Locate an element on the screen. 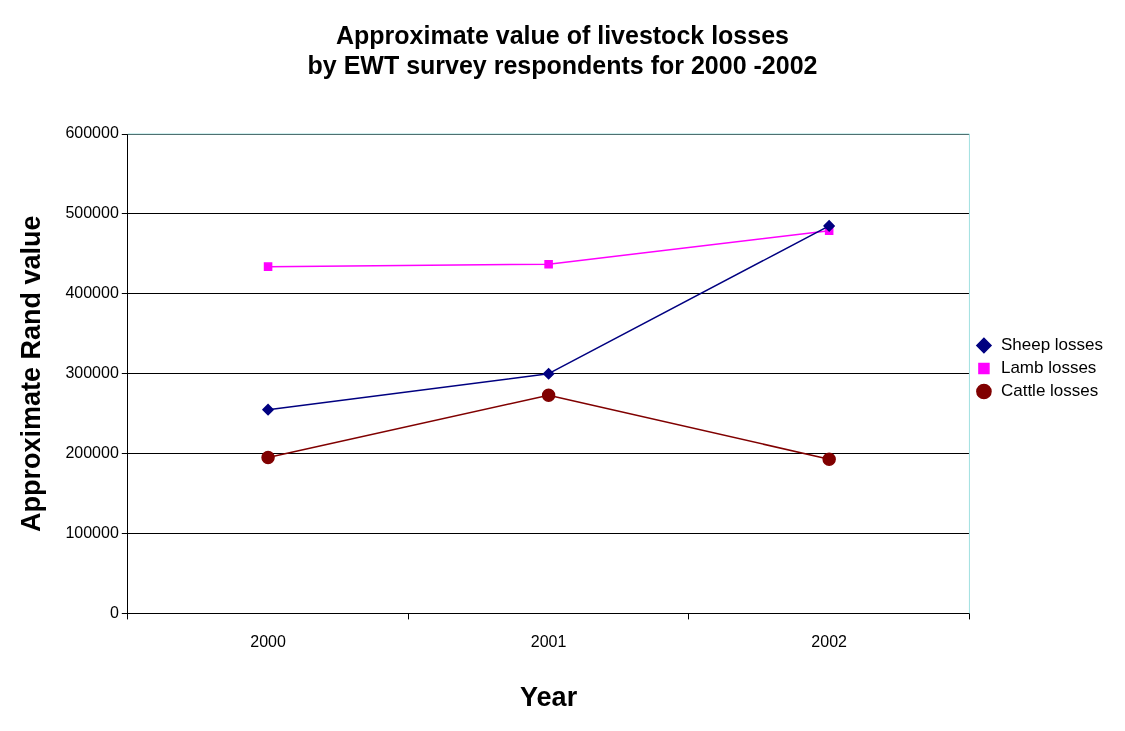  y-tick-label: 100000 is located at coordinates (92, 532).